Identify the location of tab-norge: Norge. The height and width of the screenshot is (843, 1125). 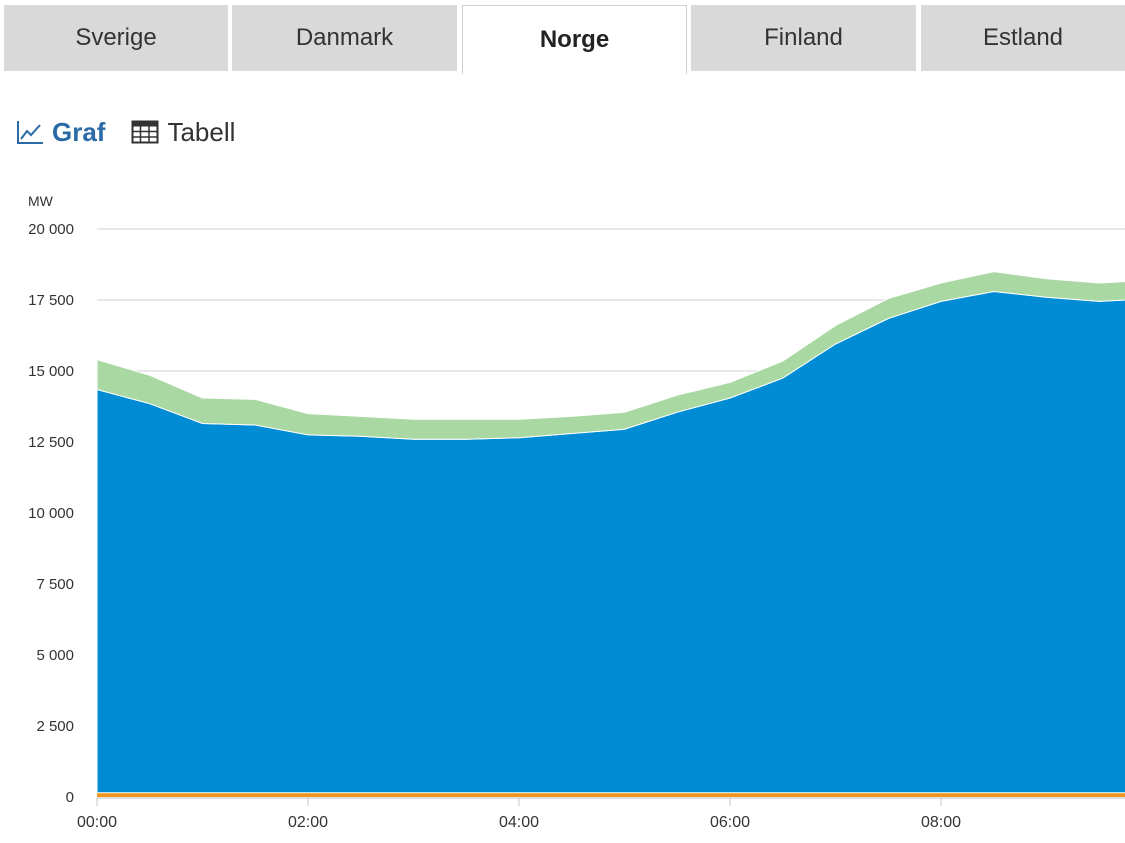
(574, 39).